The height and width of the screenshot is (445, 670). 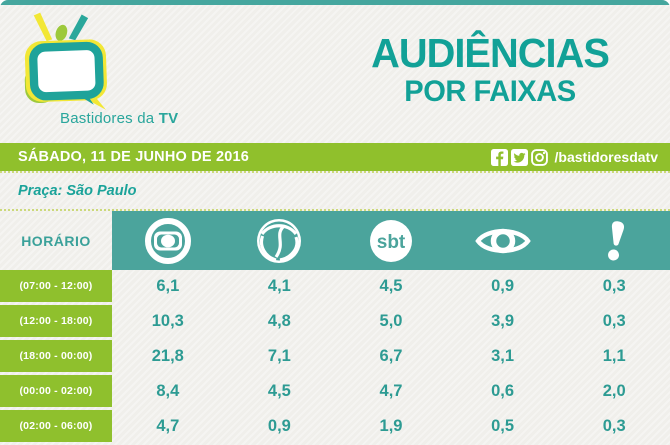 I want to click on rating-value-record: 4,8, so click(x=279, y=320).